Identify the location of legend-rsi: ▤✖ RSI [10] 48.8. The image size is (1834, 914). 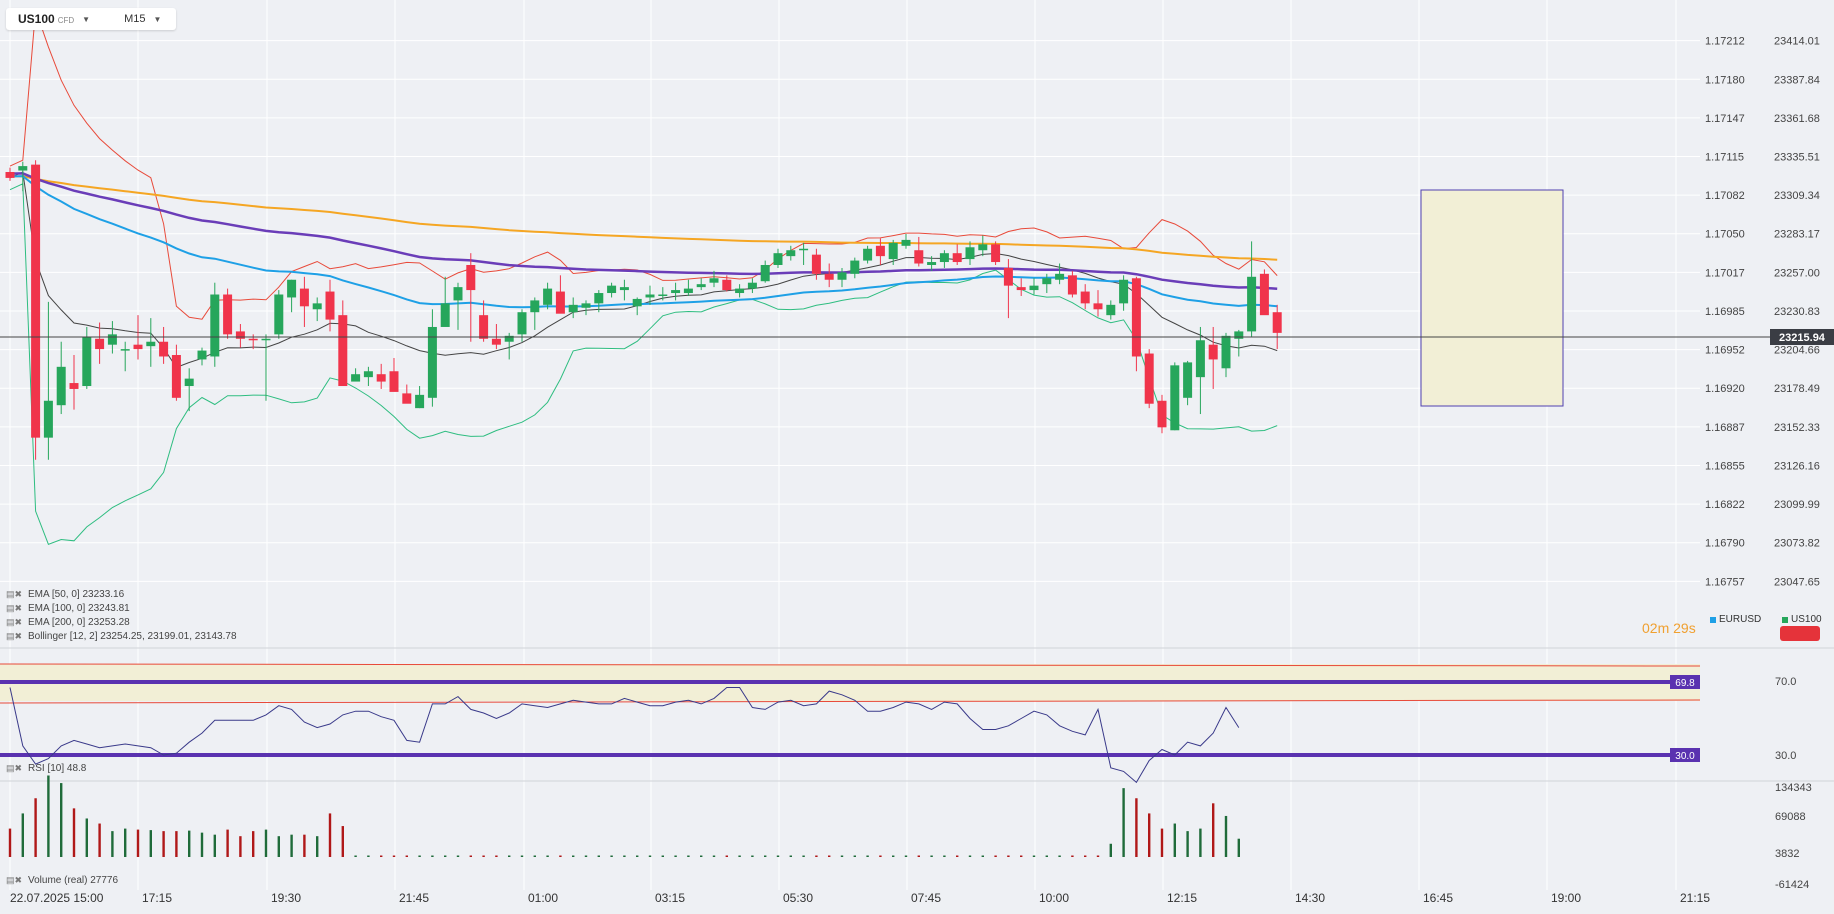
(46, 768).